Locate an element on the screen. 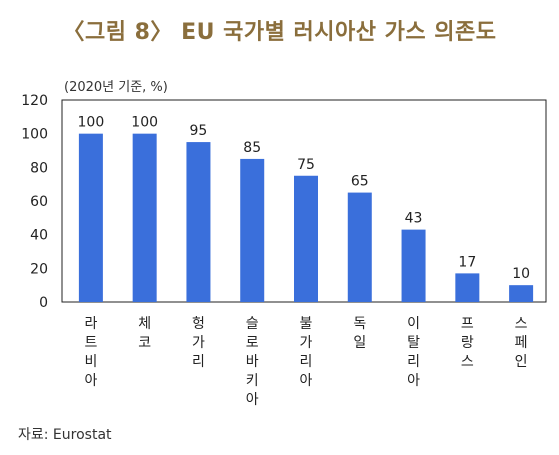 This screenshot has width=559, height=455. y-tick-label: 20 is located at coordinates (39, 269).